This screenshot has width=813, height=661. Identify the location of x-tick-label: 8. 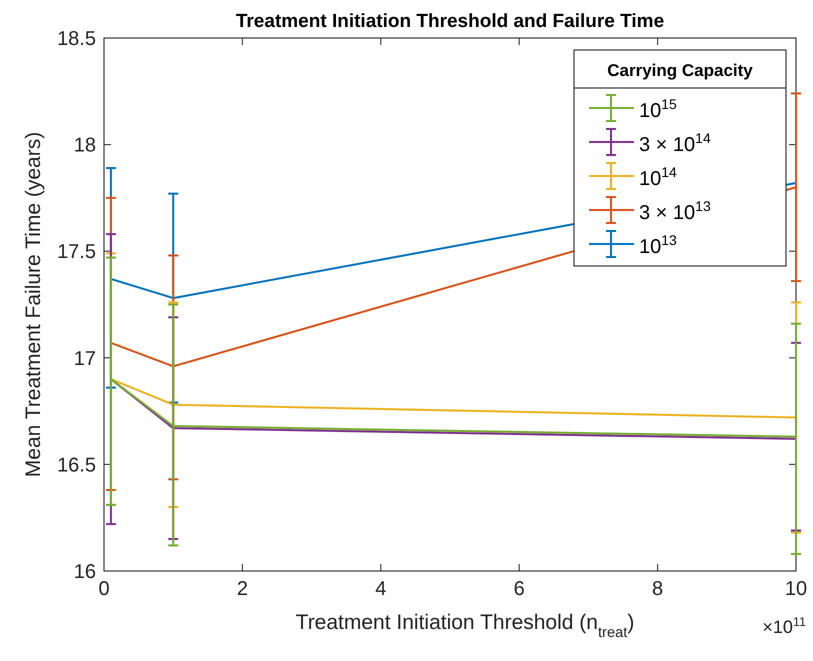
(658, 589).